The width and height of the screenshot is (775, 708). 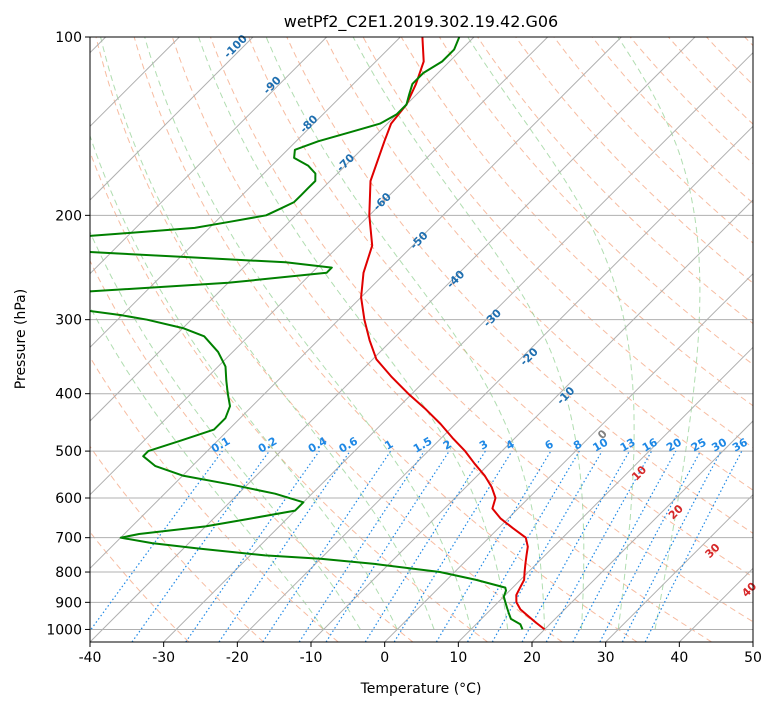 I want to click on y-tick-label: 100, so click(x=68, y=38).